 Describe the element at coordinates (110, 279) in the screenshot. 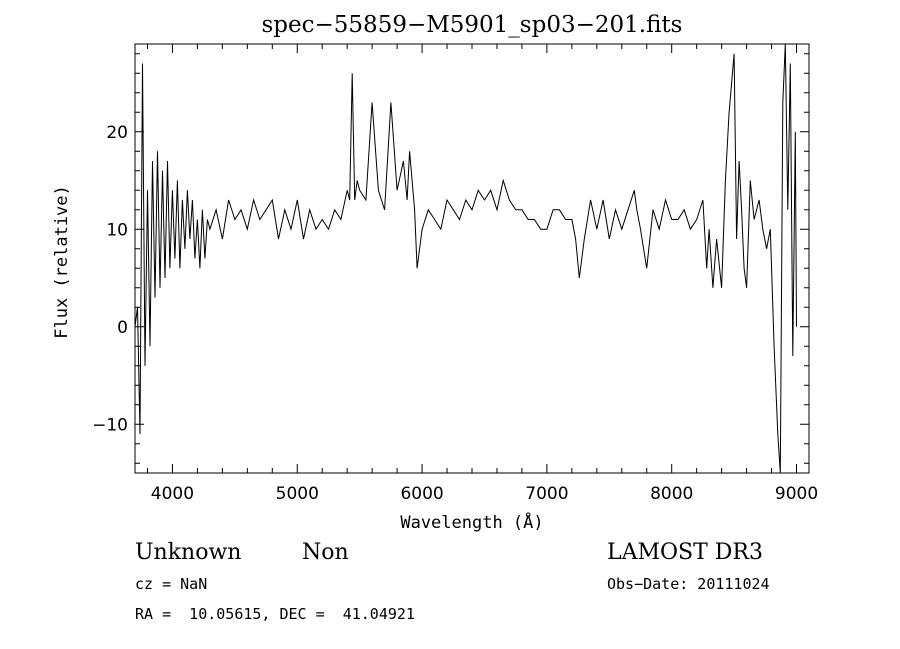

I see `y-axis-tick-labels: −10 0 10 20` at that location.